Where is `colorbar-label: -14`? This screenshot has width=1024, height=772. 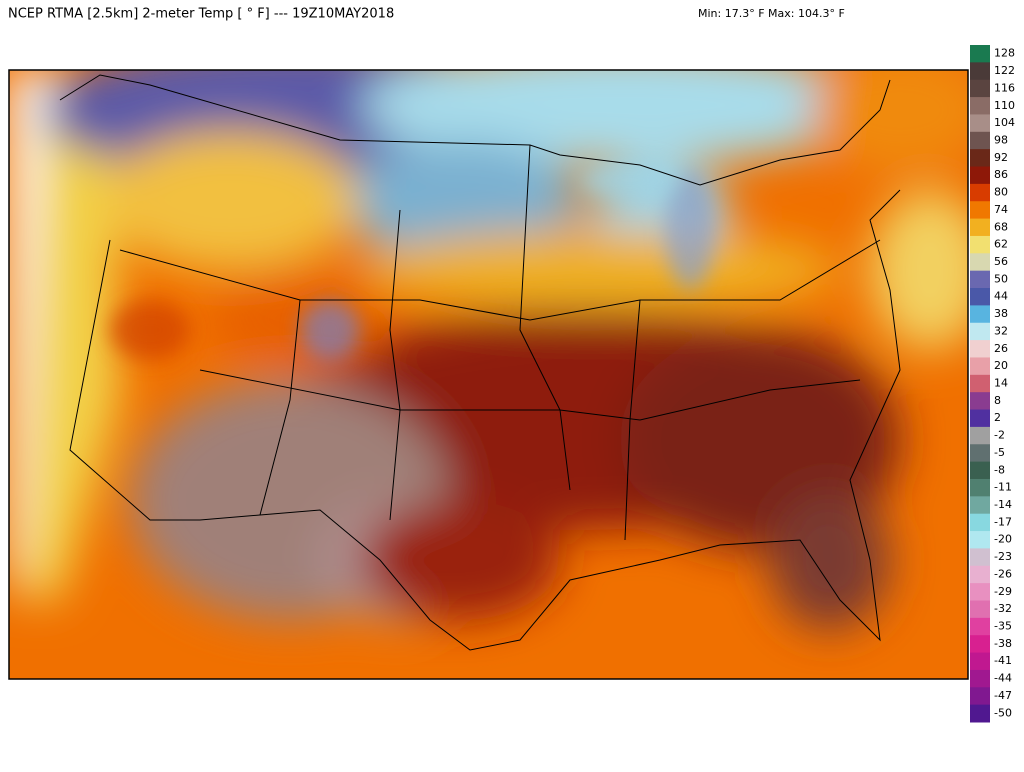 colorbar-label: -14 is located at coordinates (1003, 504).